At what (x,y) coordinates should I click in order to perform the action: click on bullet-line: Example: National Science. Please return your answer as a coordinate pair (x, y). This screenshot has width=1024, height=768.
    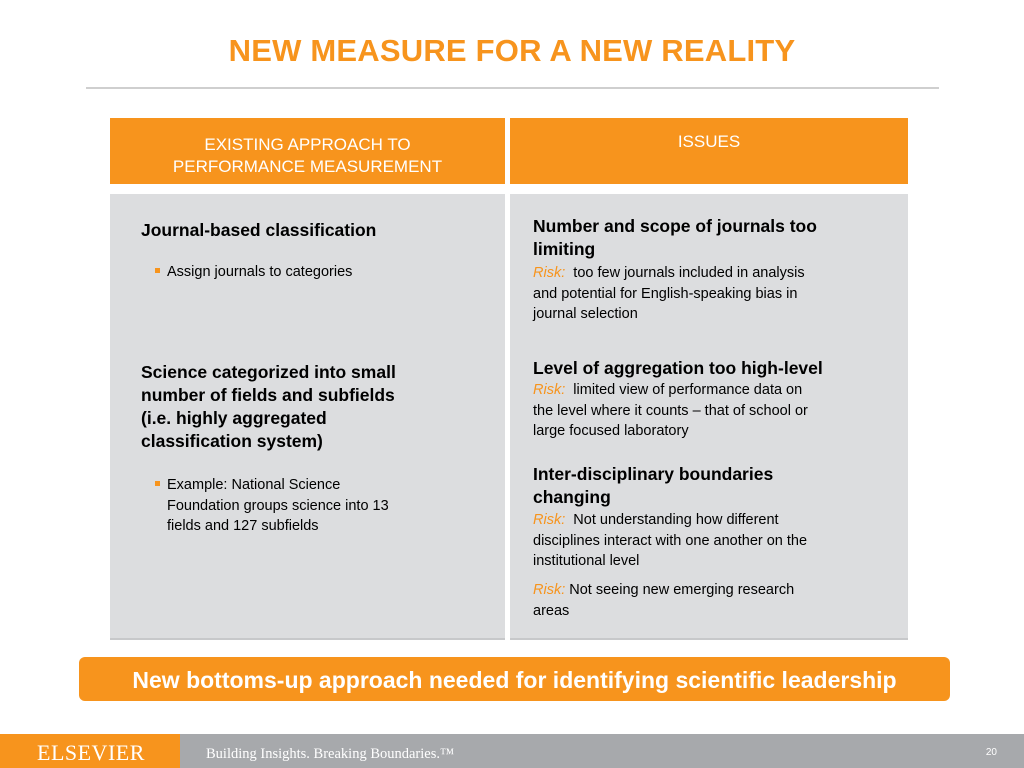
    Looking at the image, I should click on (254, 485).